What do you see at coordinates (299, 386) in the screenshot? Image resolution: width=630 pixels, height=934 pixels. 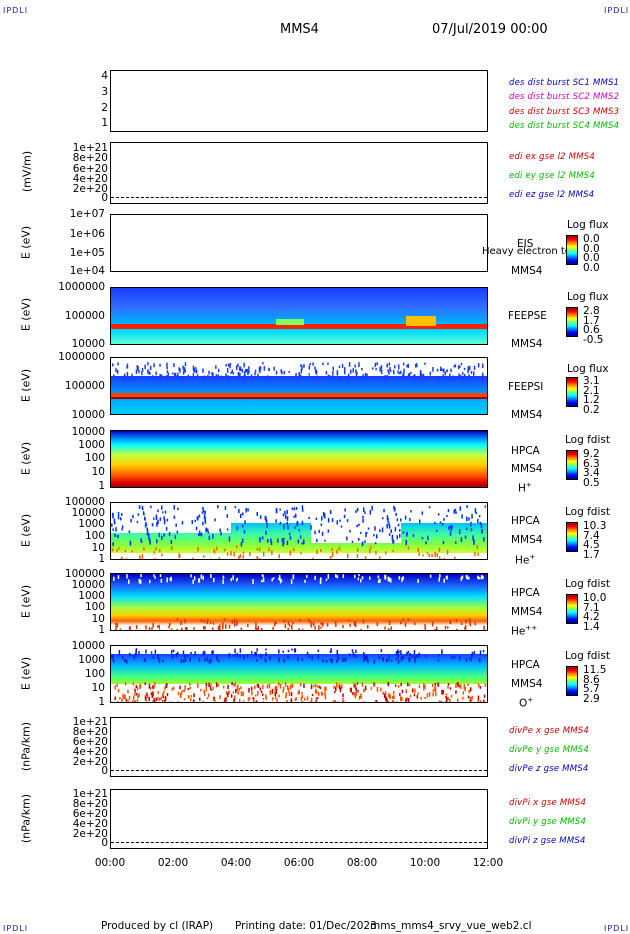 I see `panel-feepsi-spectrogram` at bounding box center [299, 386].